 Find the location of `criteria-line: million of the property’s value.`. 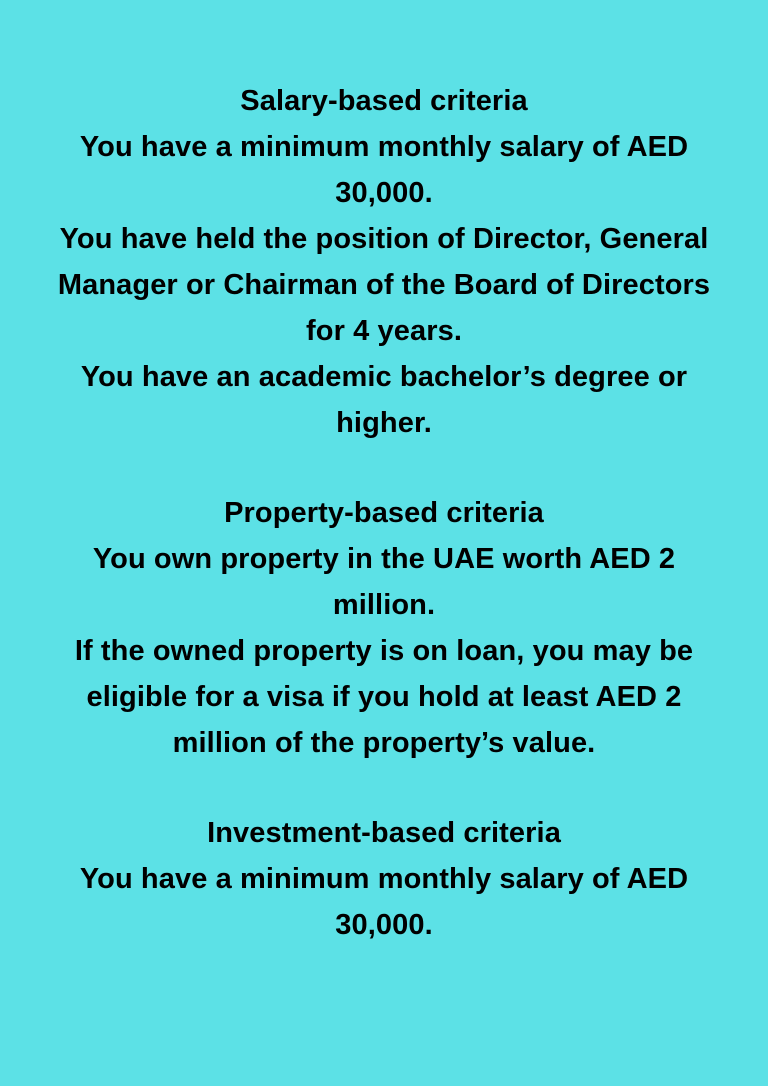

criteria-line: million of the property’s value. is located at coordinates (384, 743).